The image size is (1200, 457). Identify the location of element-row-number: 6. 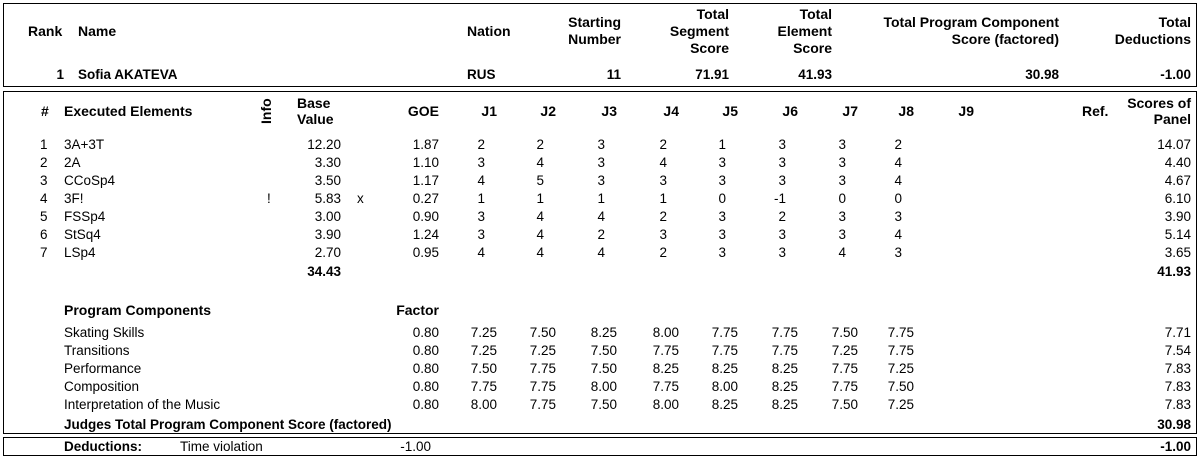
(44, 234).